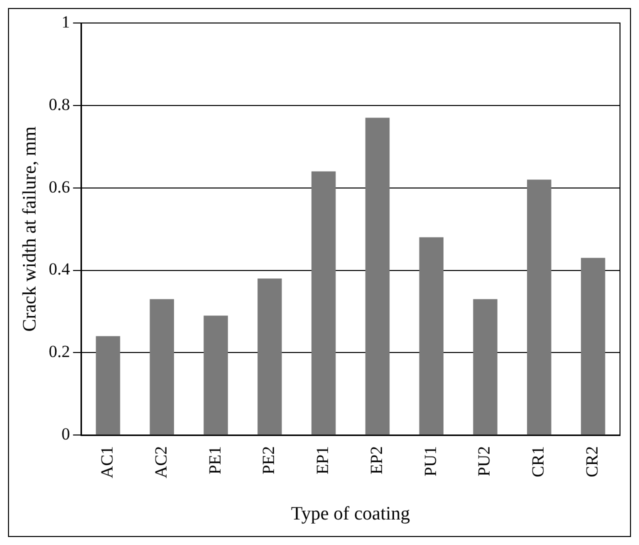  Describe the element at coordinates (592, 462) in the screenshot. I see `x-tick-label: CR2` at that location.